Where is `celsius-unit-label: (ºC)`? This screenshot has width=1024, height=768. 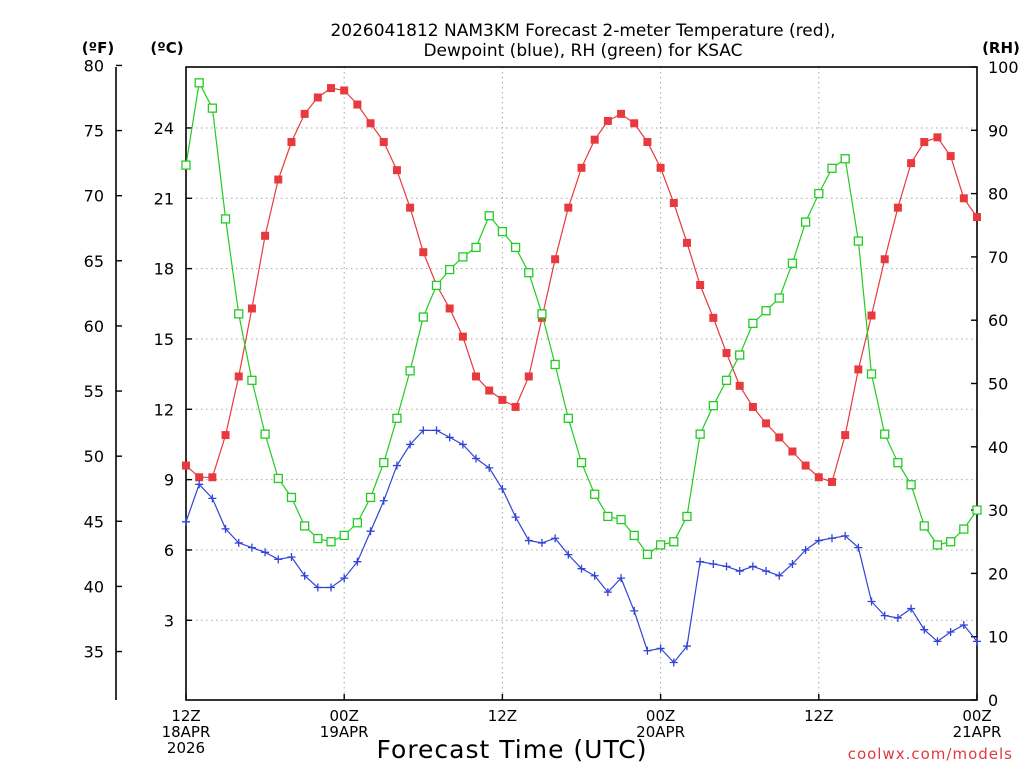 celsius-unit-label: (ºC) is located at coordinates (166, 48).